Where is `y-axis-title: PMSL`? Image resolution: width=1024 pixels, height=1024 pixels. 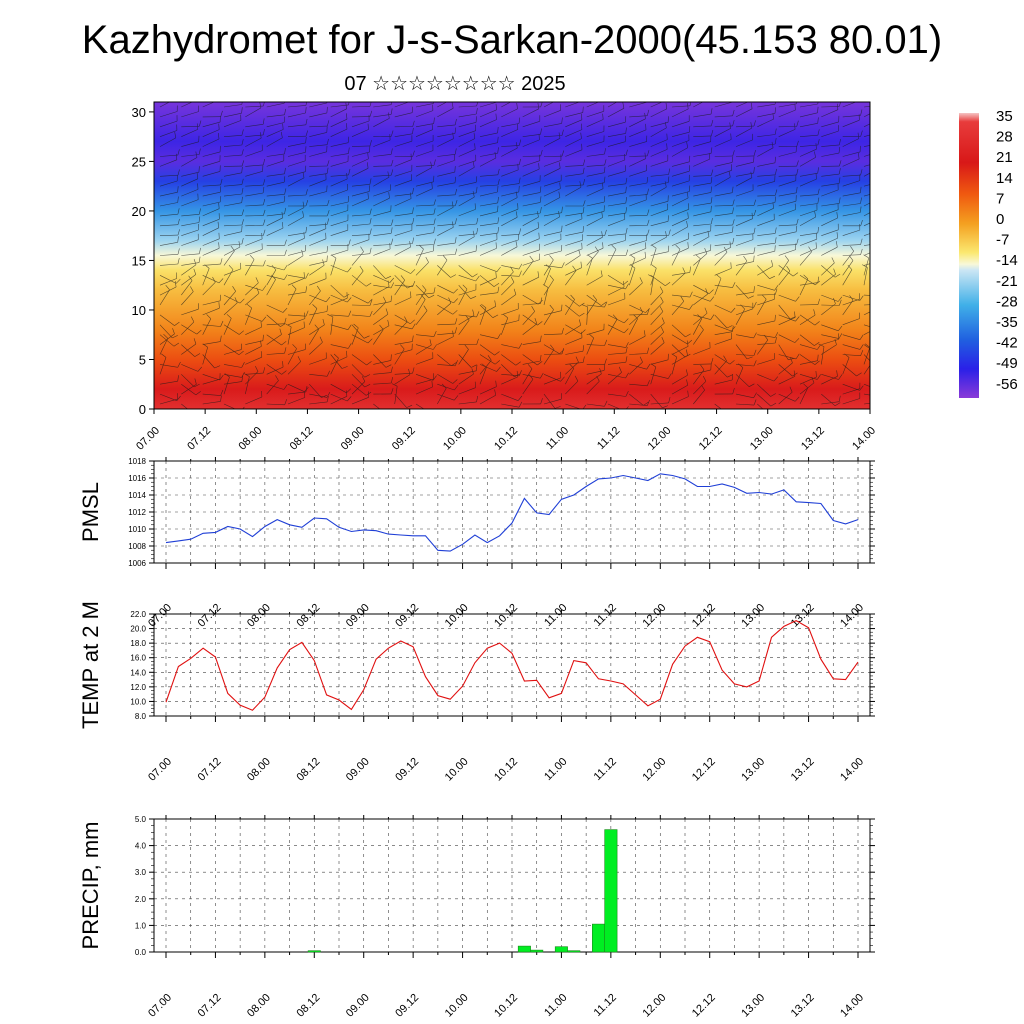 y-axis-title: PMSL is located at coordinates (90, 512).